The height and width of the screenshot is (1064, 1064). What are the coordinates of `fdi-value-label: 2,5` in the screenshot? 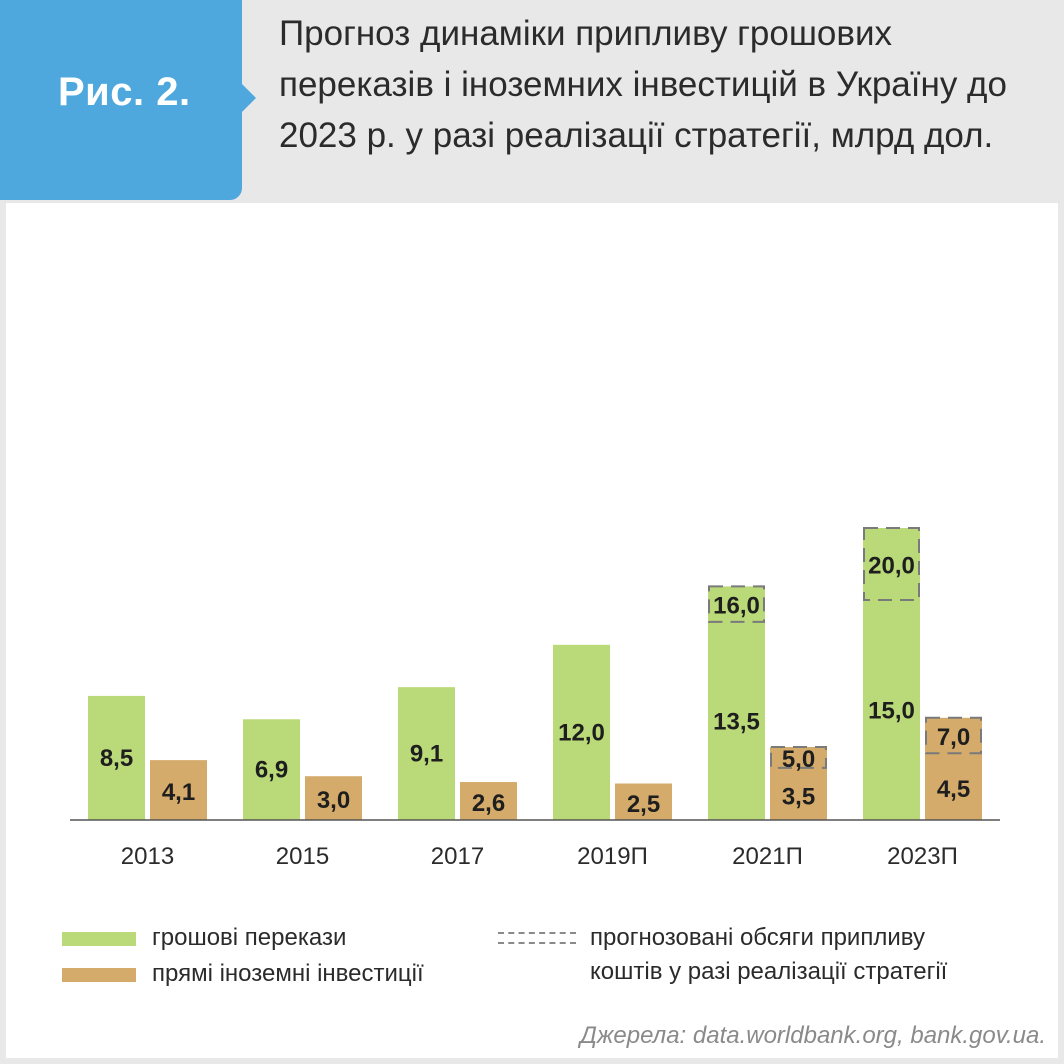 It's located at (643, 804).